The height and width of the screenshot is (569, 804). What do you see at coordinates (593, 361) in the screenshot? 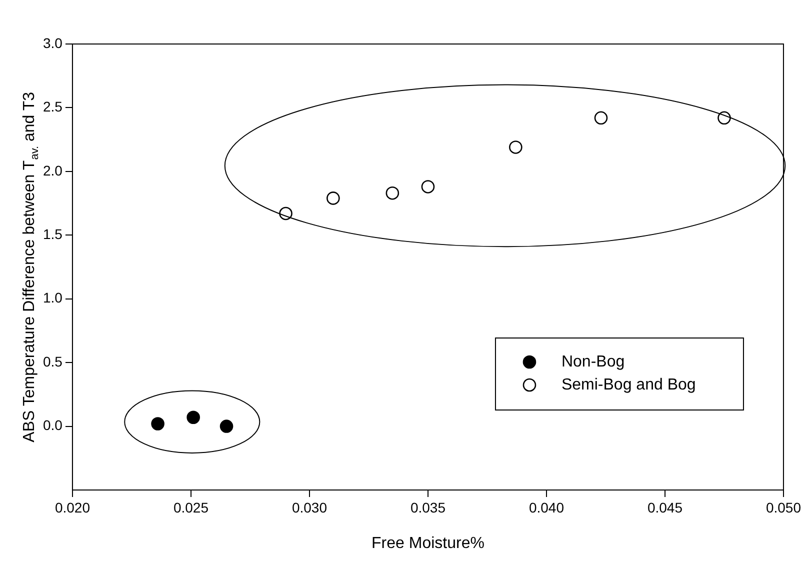
I see `legend-label: Non-Bog` at bounding box center [593, 361].